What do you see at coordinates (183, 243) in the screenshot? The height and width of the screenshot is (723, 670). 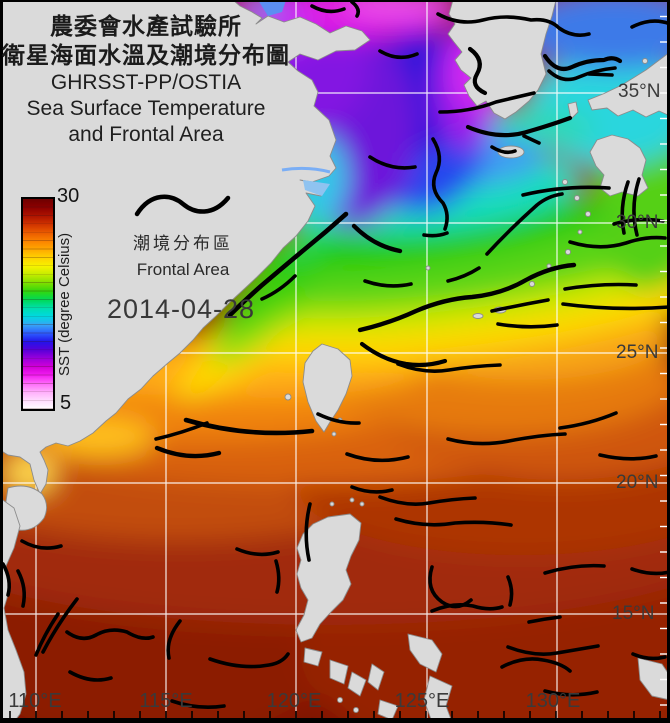 I see `frontal-label-zh: 潮境分布區` at bounding box center [183, 243].